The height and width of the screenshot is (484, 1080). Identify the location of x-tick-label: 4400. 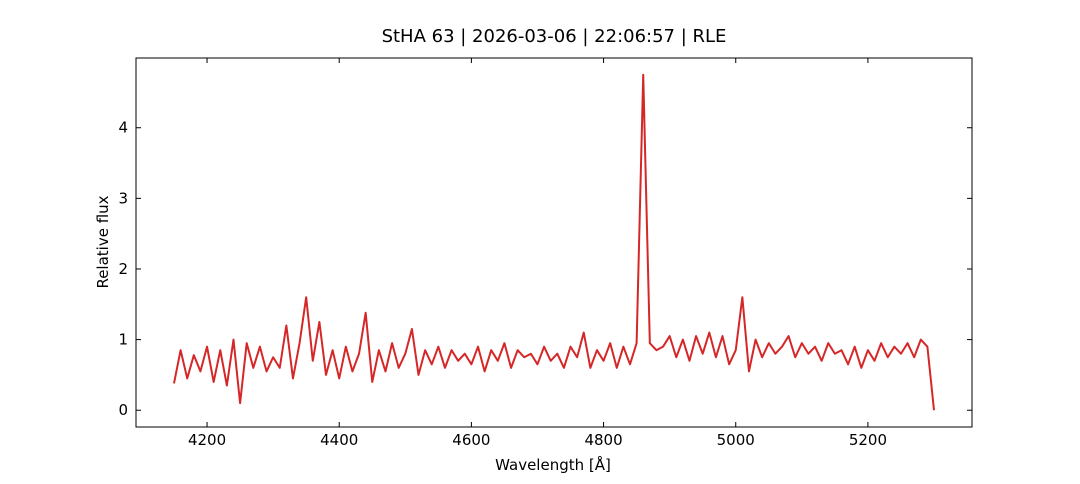
(339, 440).